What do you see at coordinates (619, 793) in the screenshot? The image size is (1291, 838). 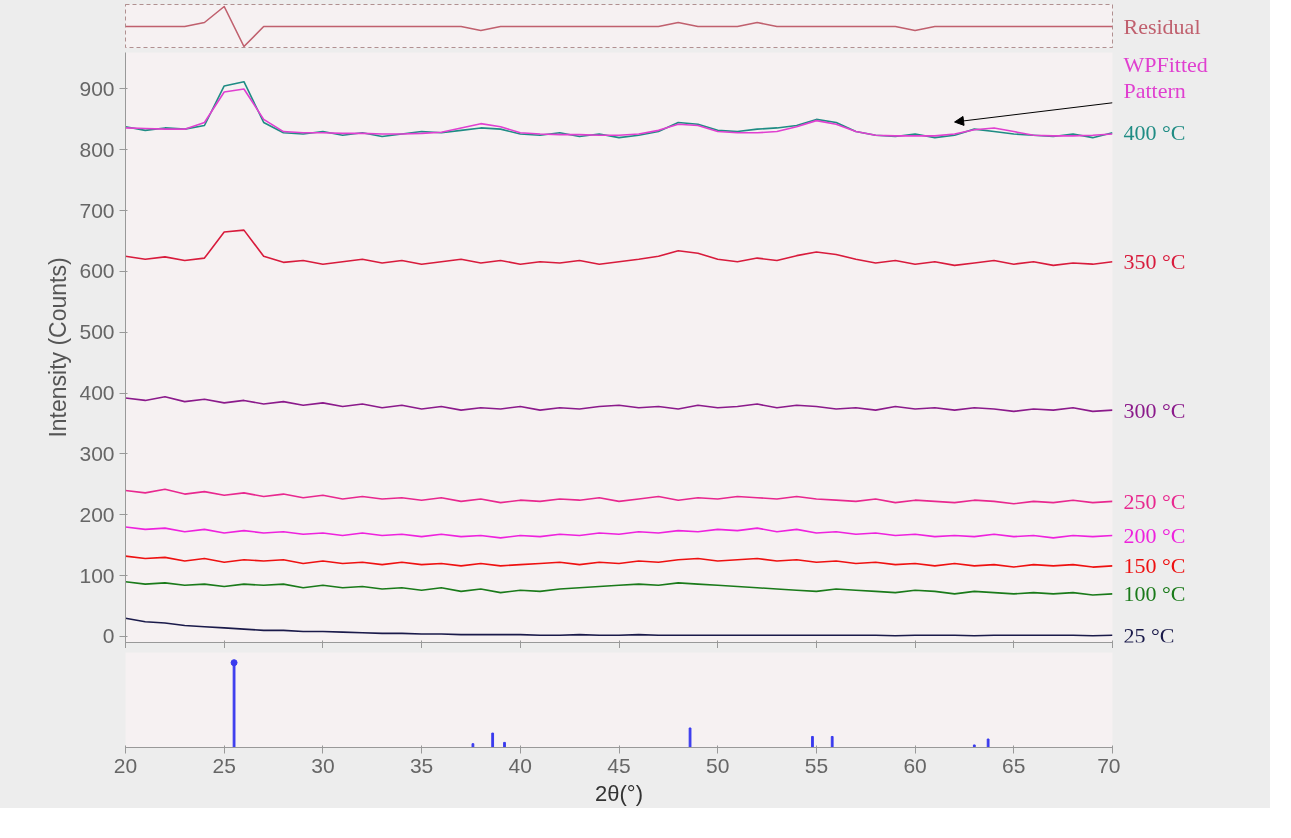 I see `x-axis-title: 2θ(°)` at bounding box center [619, 793].